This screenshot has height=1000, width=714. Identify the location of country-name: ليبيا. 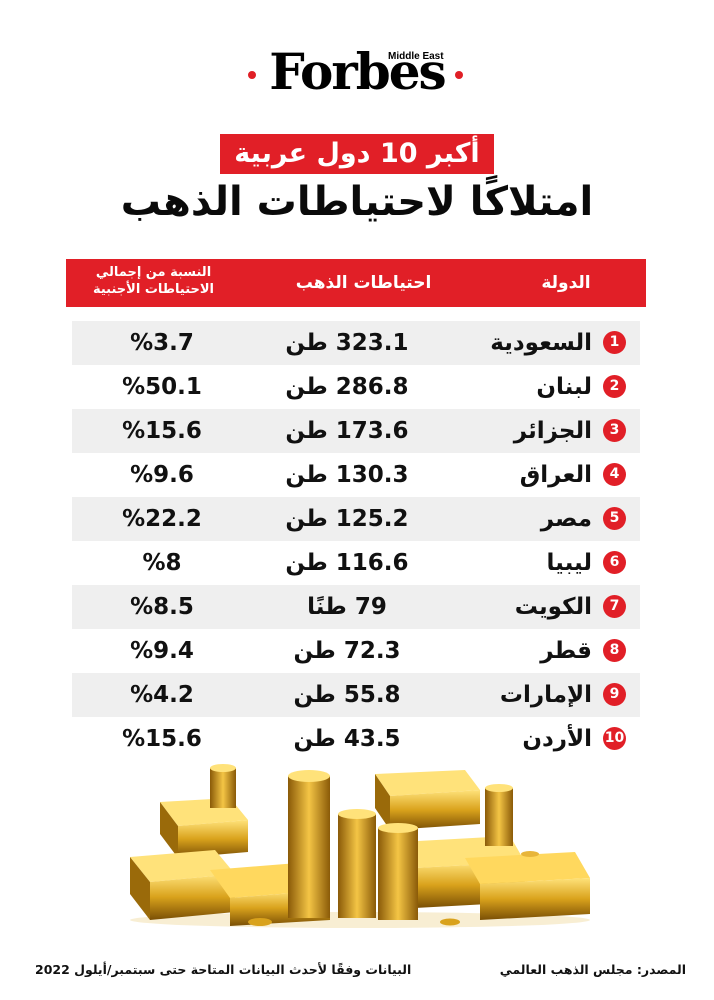
(569, 563).